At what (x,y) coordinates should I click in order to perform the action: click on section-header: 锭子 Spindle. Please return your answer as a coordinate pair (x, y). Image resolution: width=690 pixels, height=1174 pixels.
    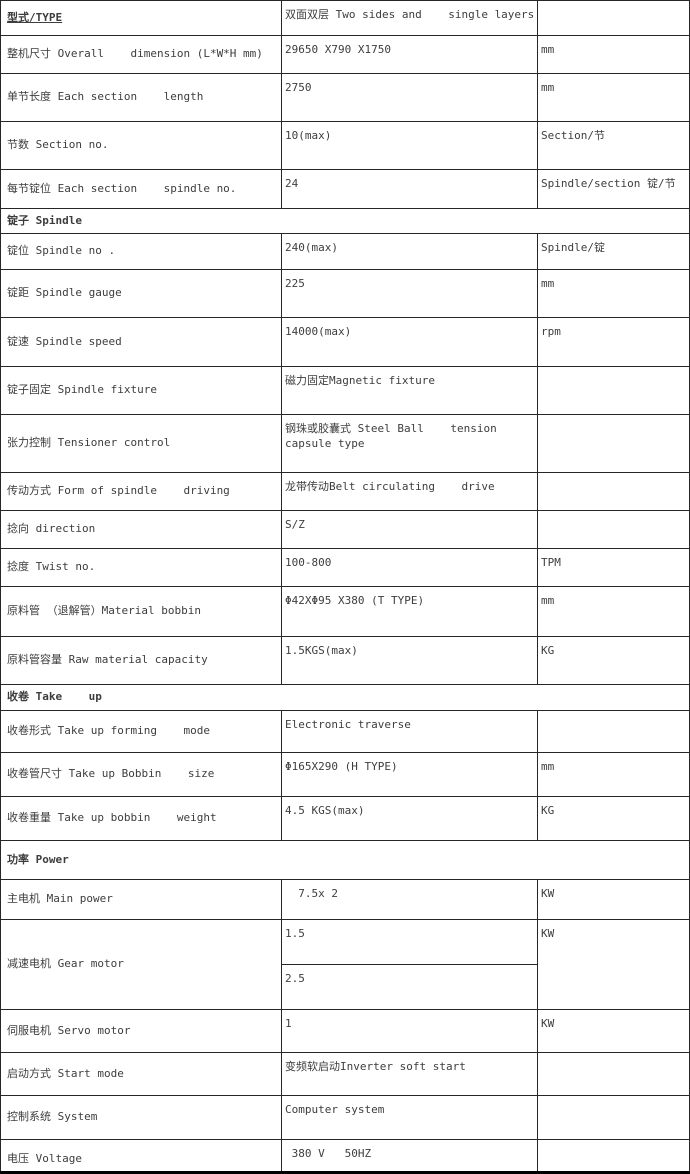
    Looking at the image, I should click on (345, 221).